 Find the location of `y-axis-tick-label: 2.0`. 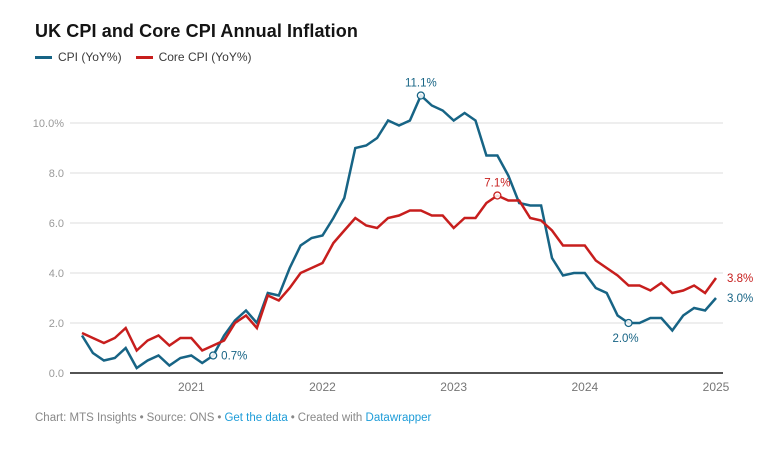

y-axis-tick-label: 2.0 is located at coordinates (56, 324).